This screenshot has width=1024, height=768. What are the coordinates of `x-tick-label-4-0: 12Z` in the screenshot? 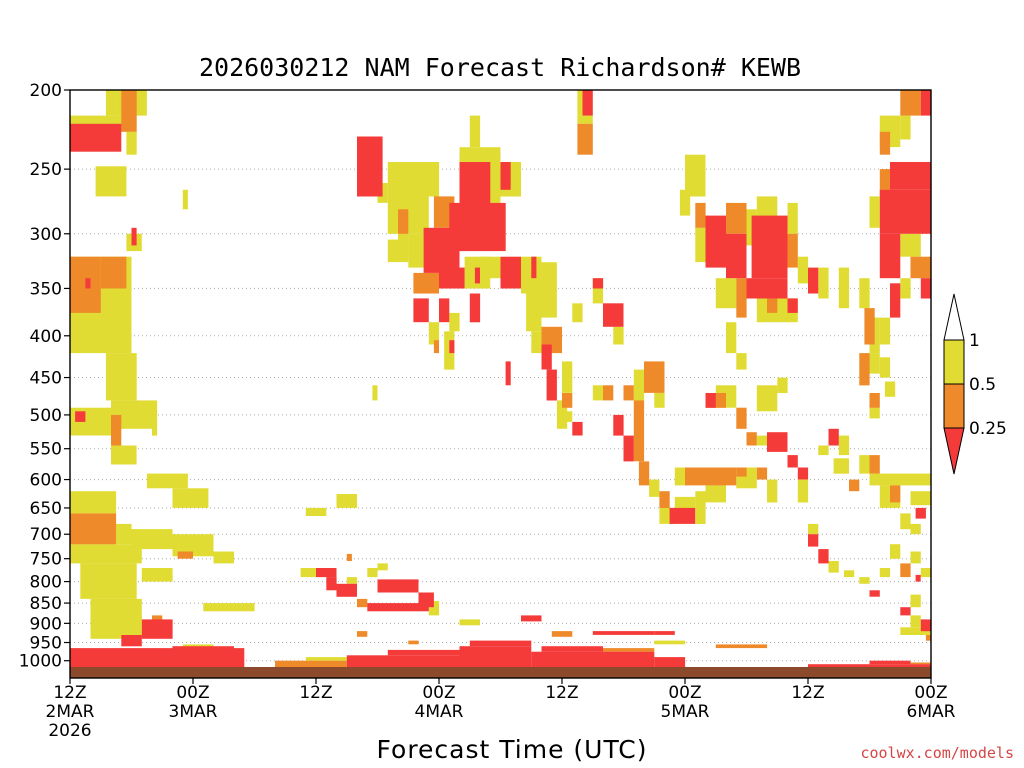 It's located at (561, 693).